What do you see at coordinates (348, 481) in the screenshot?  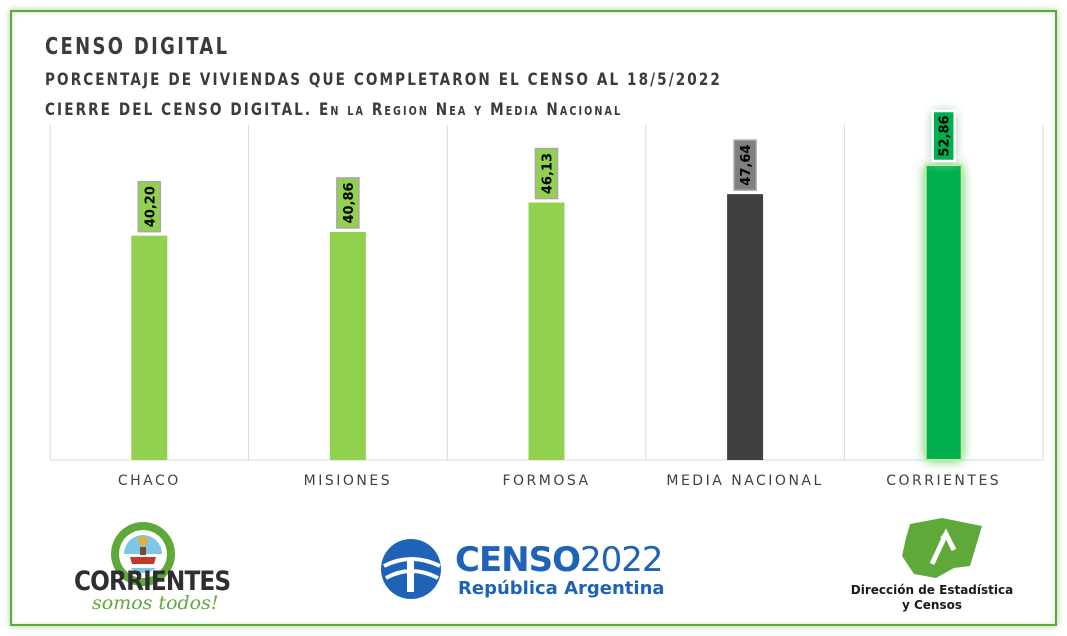 I see `category-label: MISIONES` at bounding box center [348, 481].